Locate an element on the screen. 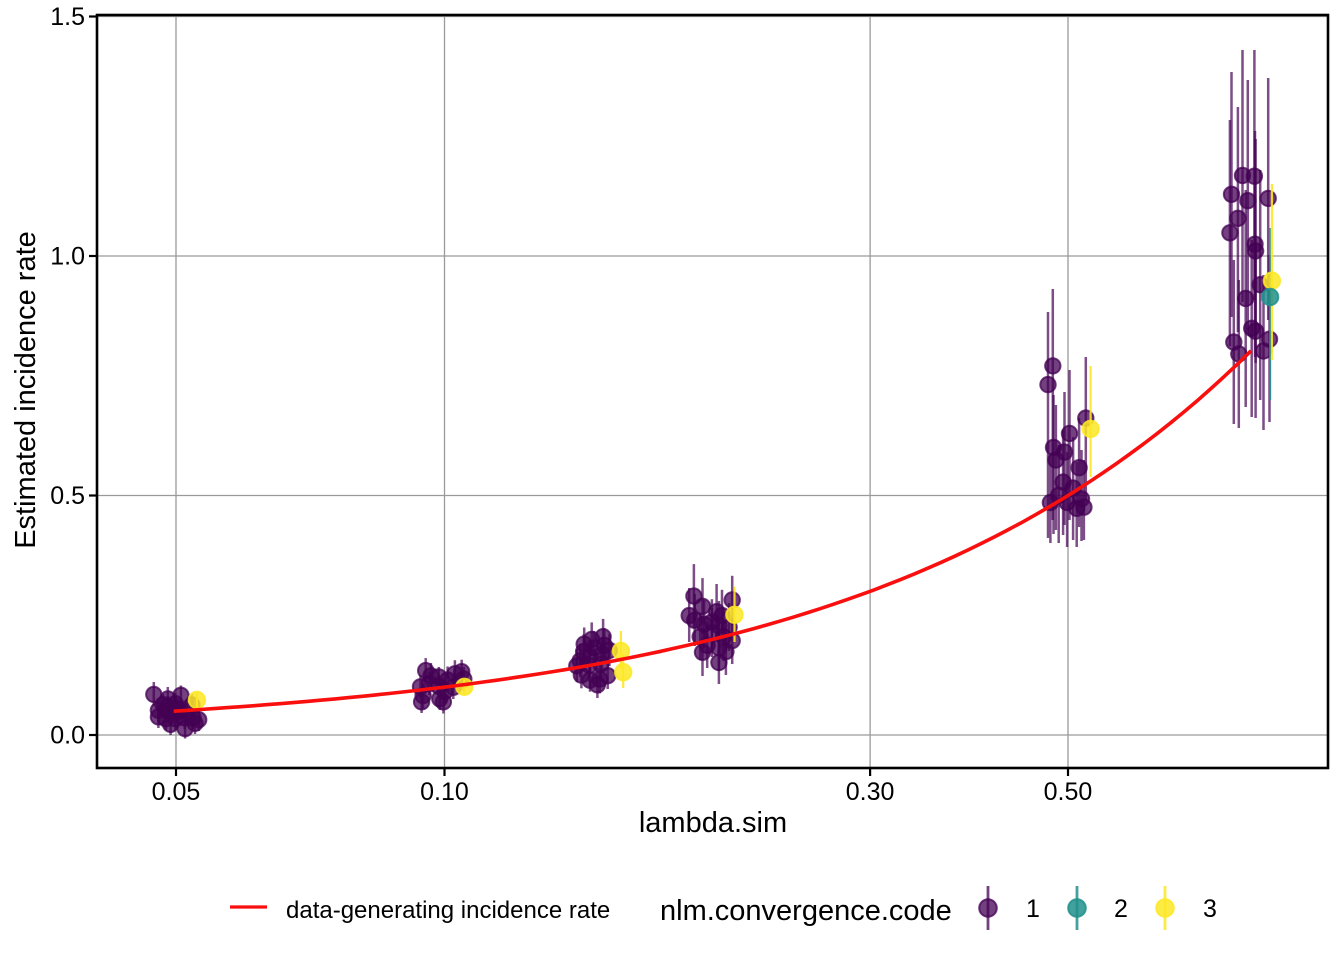 This screenshot has height=960, width=1344. svg-text: 3 is located at coordinates (1210, 909).